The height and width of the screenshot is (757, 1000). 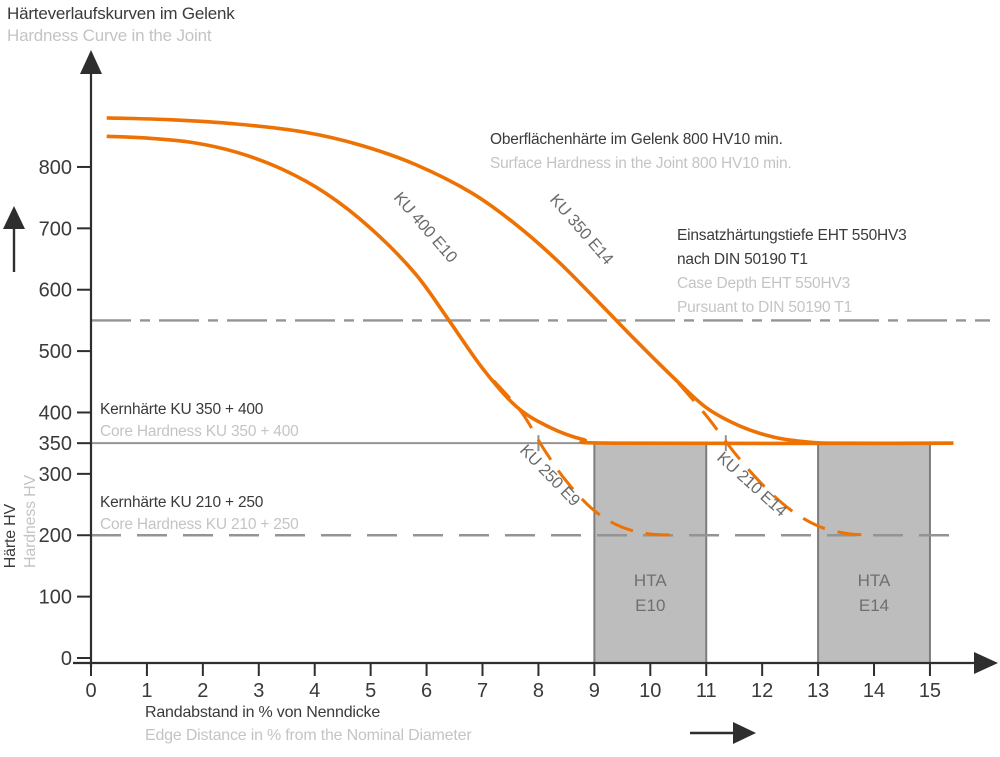 I want to click on y-tick-label: 400, so click(x=55, y=413).